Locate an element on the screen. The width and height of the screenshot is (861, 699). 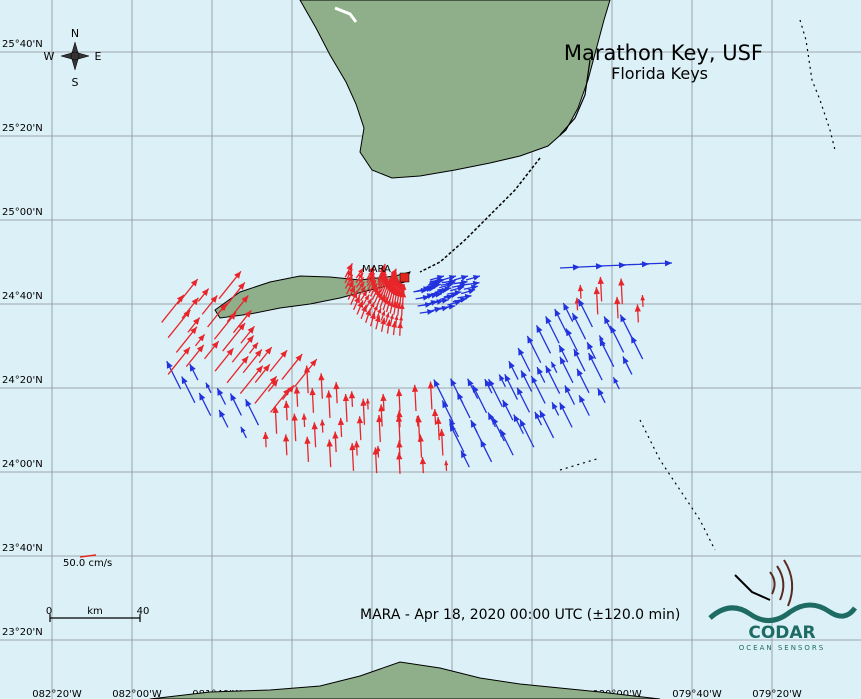
compass-s: S is located at coordinates (75, 82).